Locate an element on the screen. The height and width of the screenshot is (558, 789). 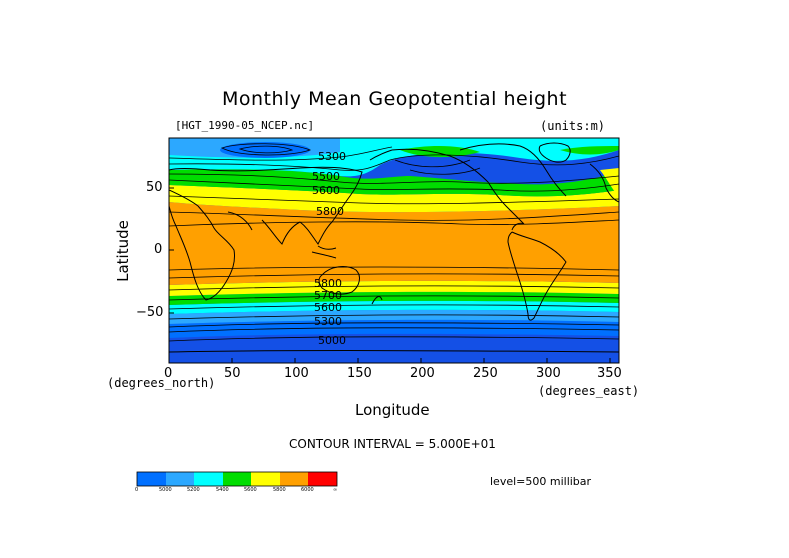
x-tick-label: 0 is located at coordinates (168, 373).